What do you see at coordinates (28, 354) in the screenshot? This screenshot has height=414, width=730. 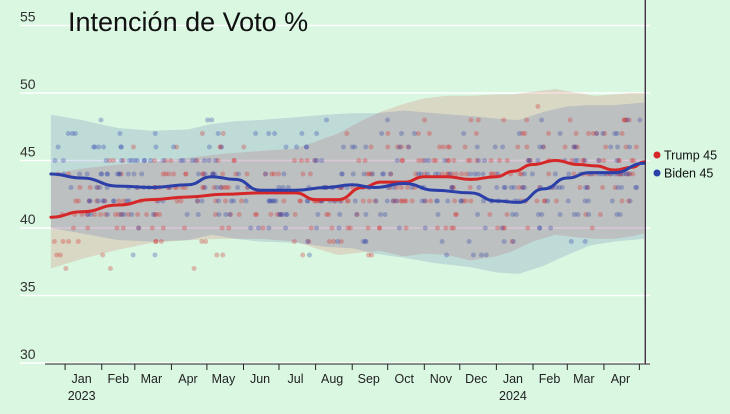 I see `y-tick-label: 30` at bounding box center [28, 354].